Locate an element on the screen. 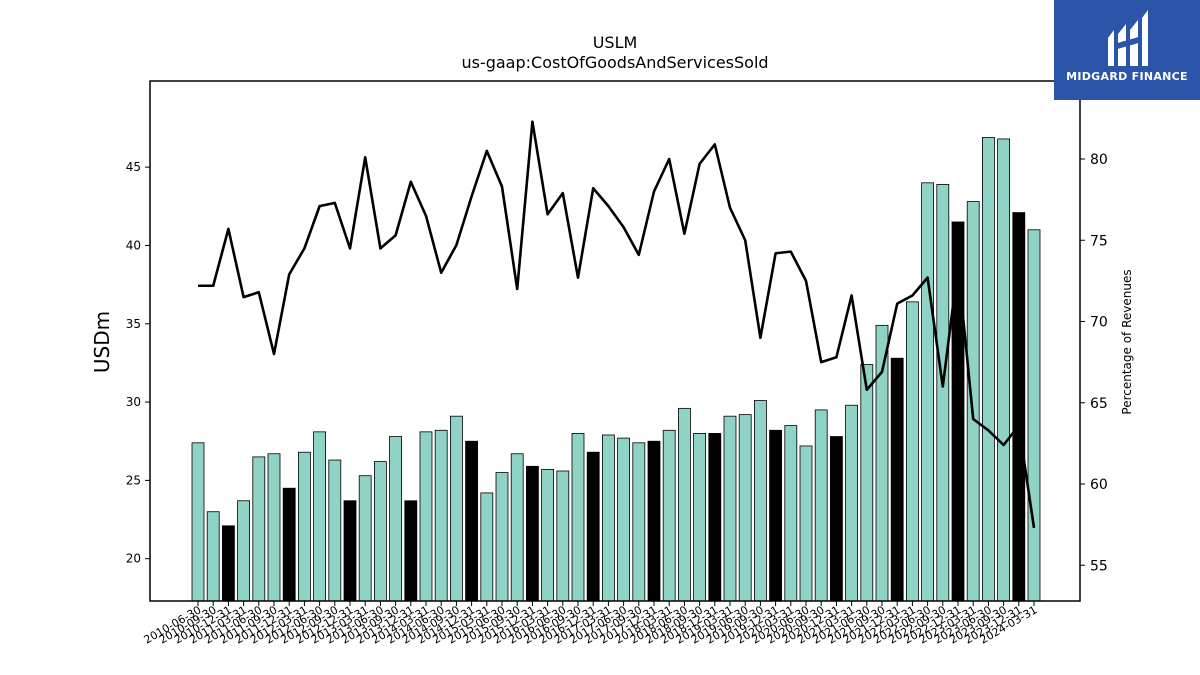 This screenshot has width=1200, height=675. y-tick-label: 45 is located at coordinates (133, 167).